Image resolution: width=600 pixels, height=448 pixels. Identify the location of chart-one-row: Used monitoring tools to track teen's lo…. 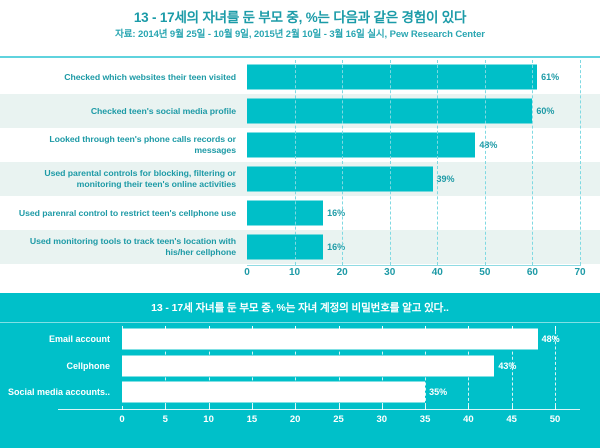
(300, 247).